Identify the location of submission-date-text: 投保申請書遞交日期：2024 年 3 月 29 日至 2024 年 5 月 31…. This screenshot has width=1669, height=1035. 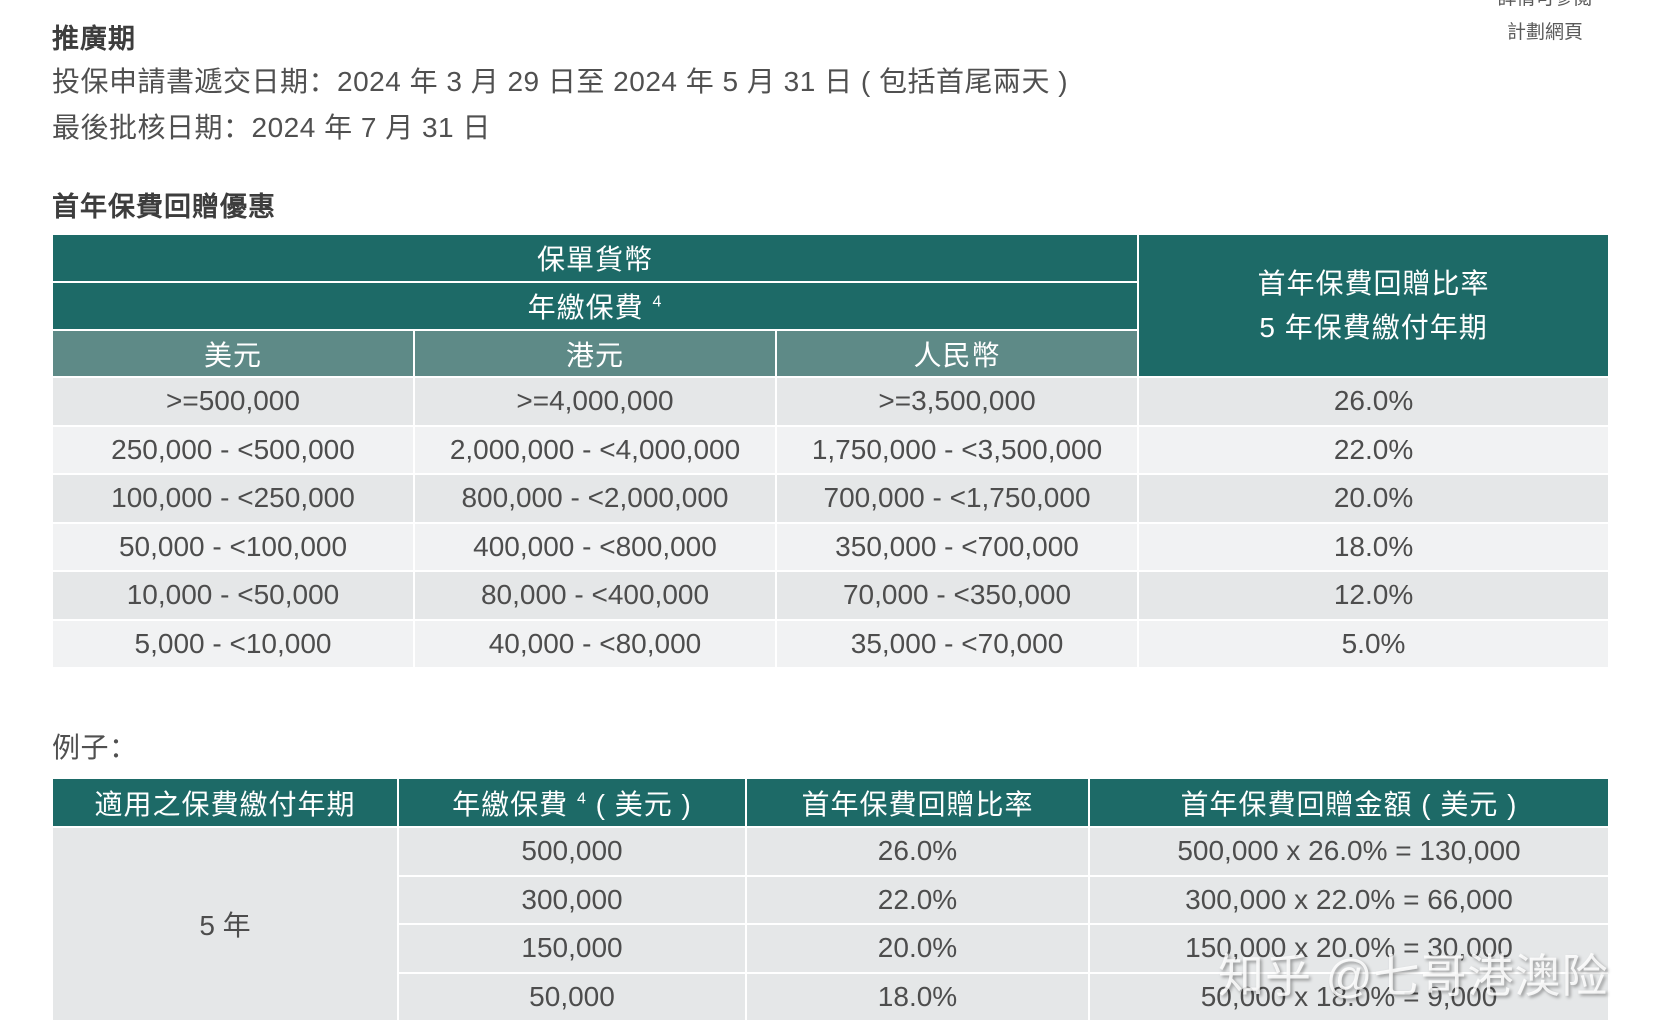
(560, 81).